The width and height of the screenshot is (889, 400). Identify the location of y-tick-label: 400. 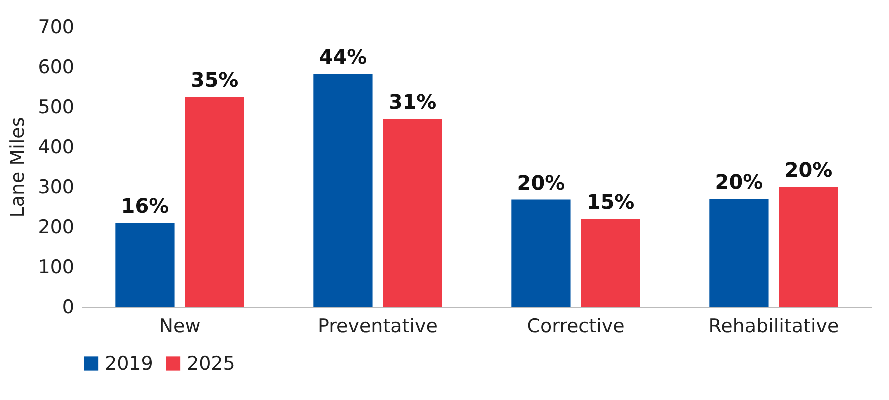
(56, 147).